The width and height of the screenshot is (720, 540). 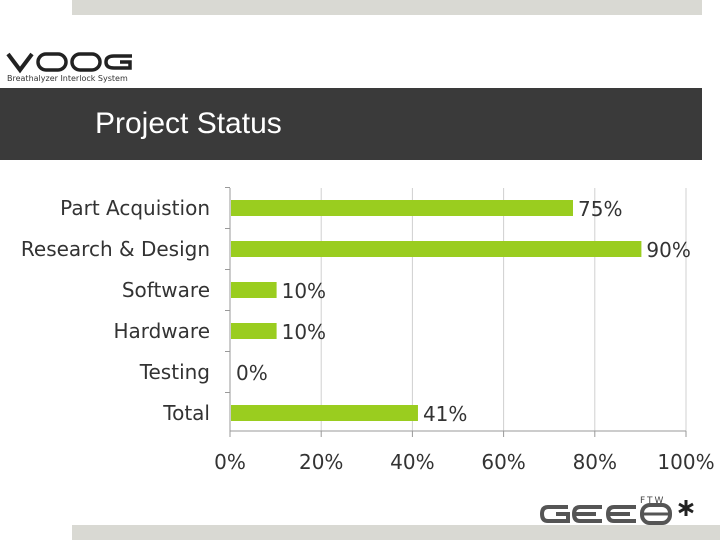 What do you see at coordinates (188, 123) in the screenshot?
I see `page-title: Project Status` at bounding box center [188, 123].